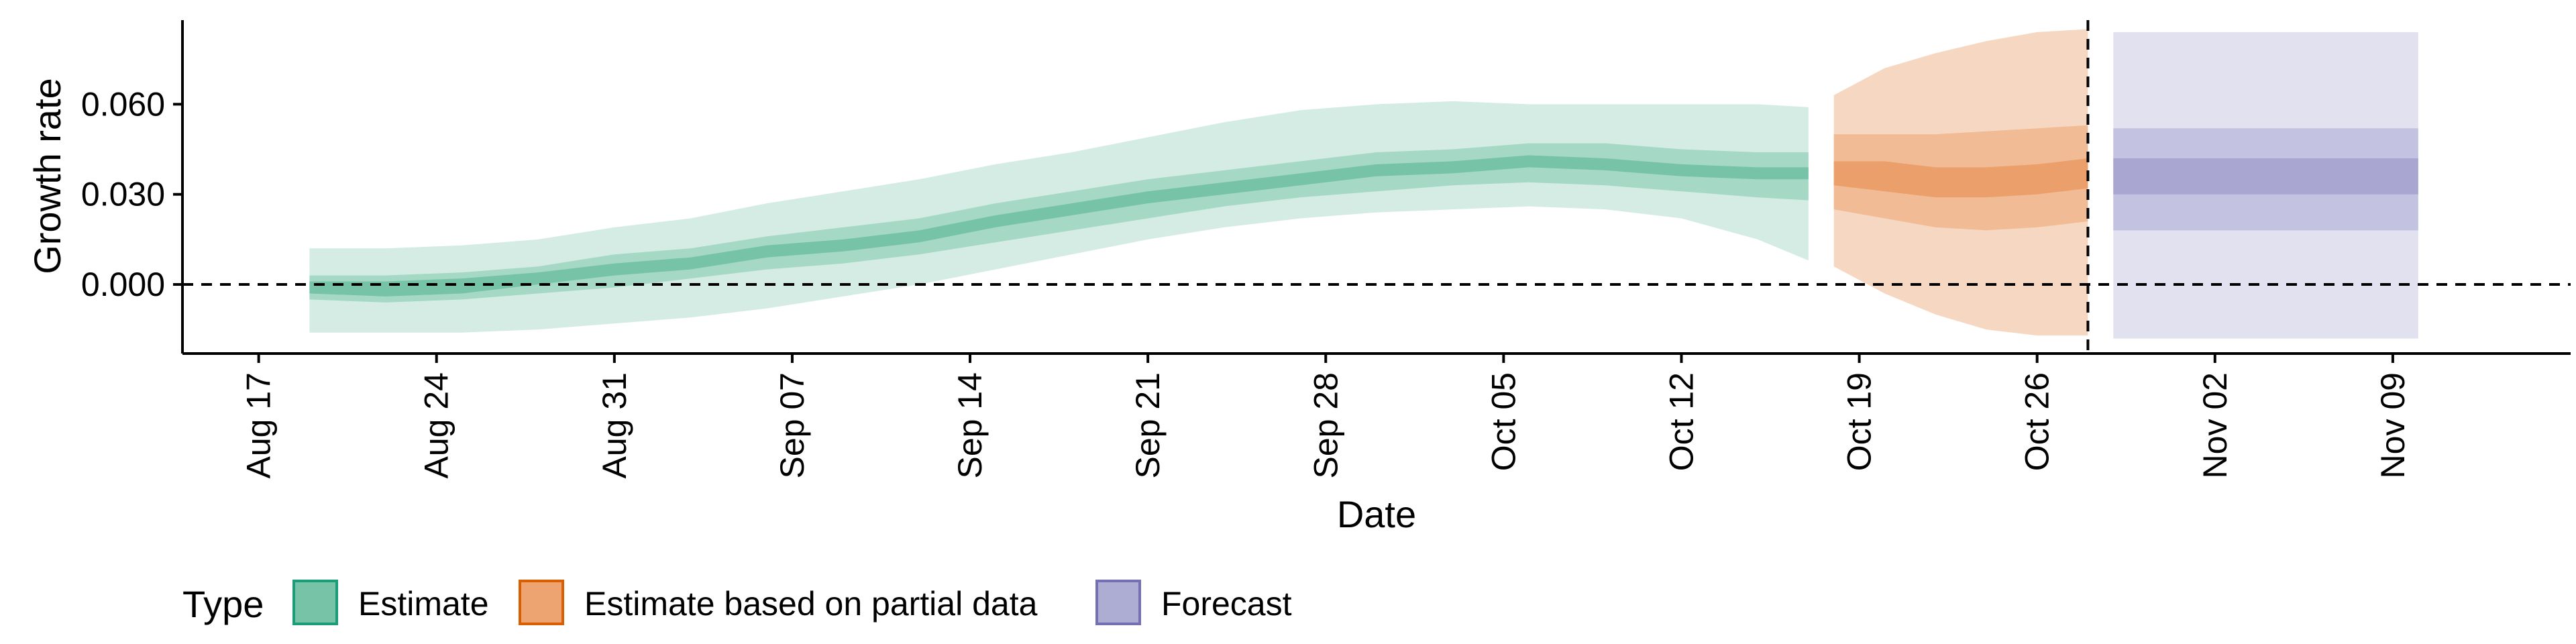  I want to click on x-tick-label: Oct 12, so click(1681, 421).